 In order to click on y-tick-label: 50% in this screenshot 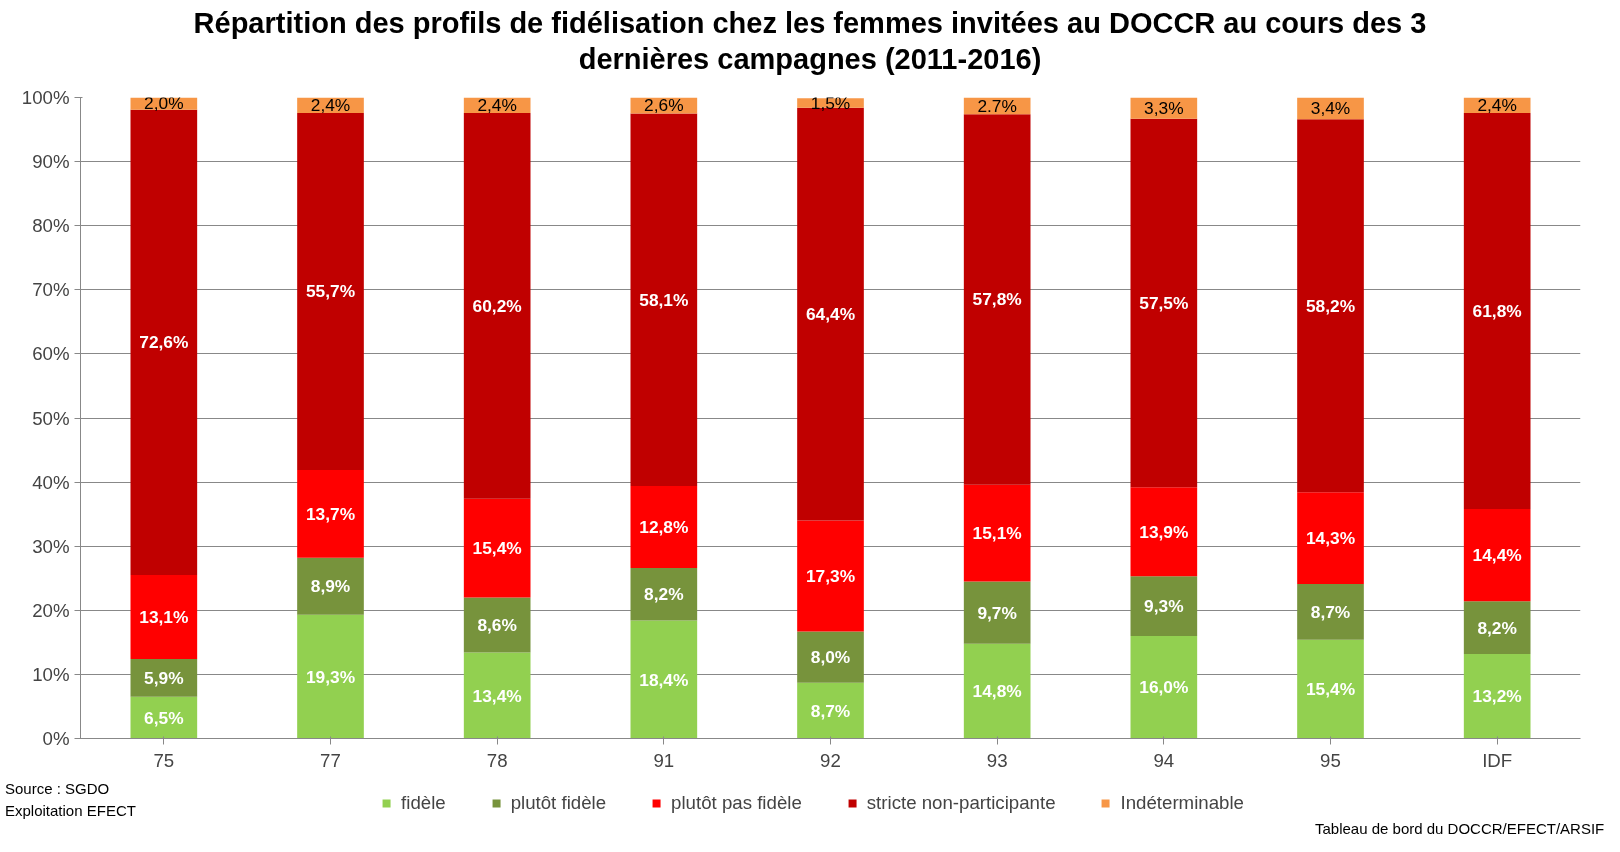, I will do `click(51, 417)`.